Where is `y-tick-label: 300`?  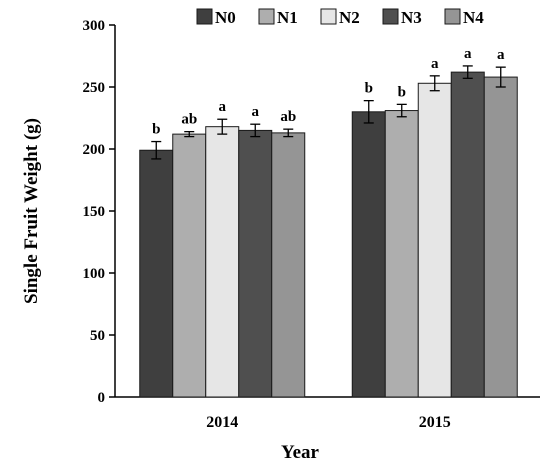 y-tick-label: 300 is located at coordinates (94, 26).